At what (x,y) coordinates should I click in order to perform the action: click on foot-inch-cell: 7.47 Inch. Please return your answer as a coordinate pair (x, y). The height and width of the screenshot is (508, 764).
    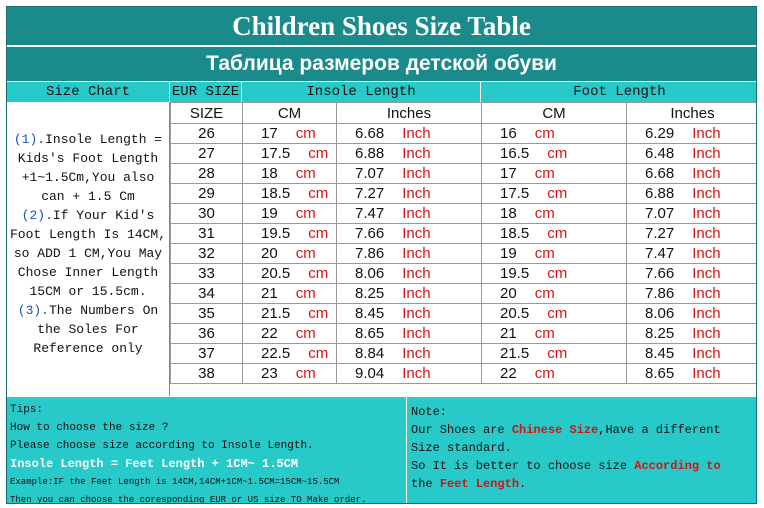
    Looking at the image, I should click on (691, 253).